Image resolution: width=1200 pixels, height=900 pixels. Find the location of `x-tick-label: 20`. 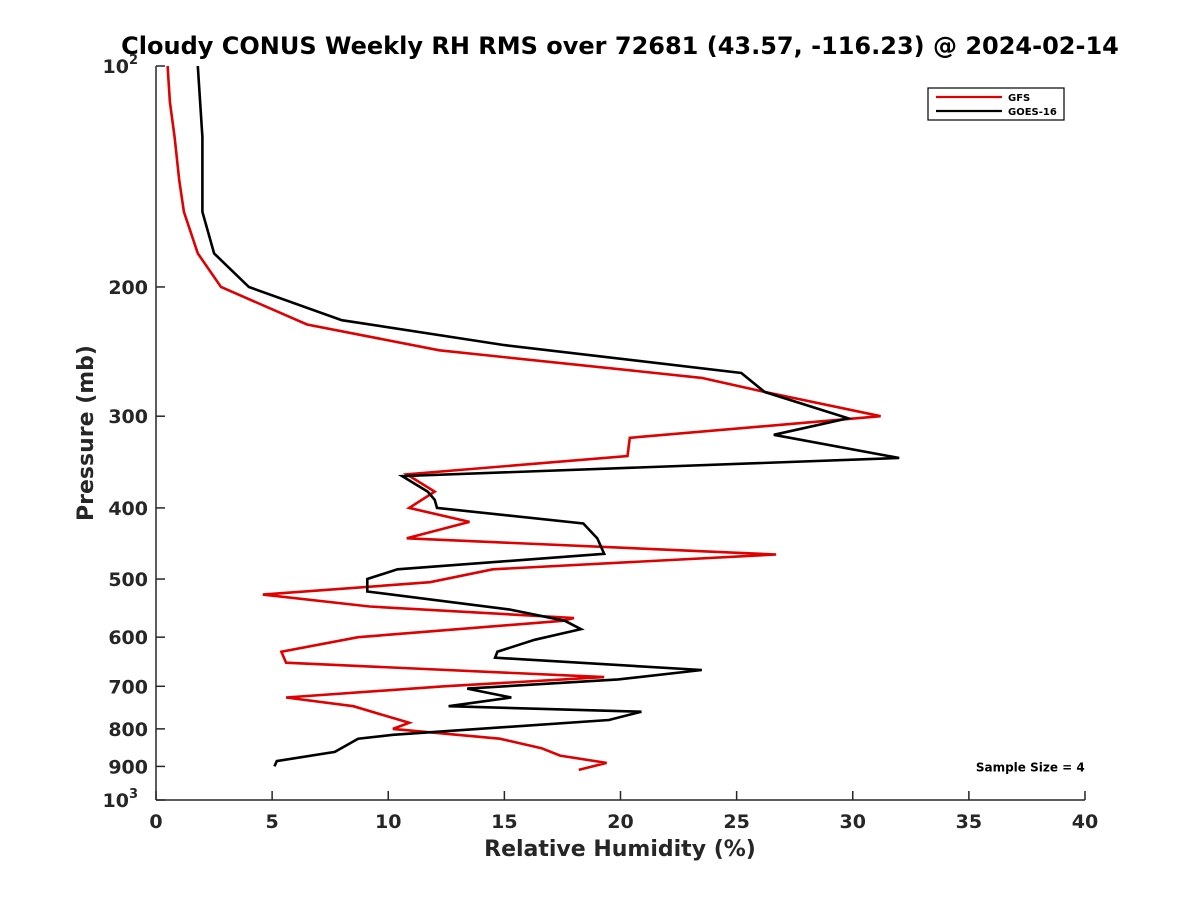

x-tick-label: 20 is located at coordinates (620, 822).